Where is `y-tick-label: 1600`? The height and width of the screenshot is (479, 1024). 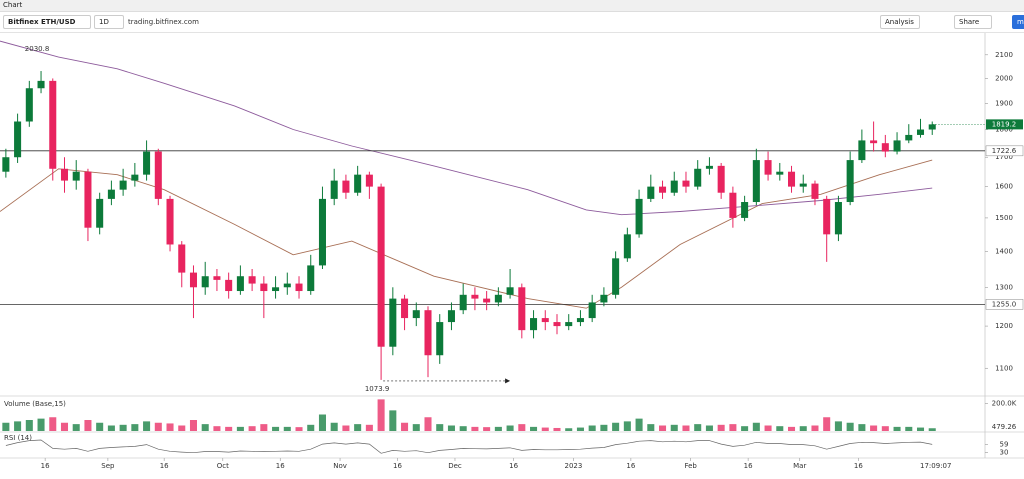 y-tick-label: 1600 is located at coordinates (1004, 187).